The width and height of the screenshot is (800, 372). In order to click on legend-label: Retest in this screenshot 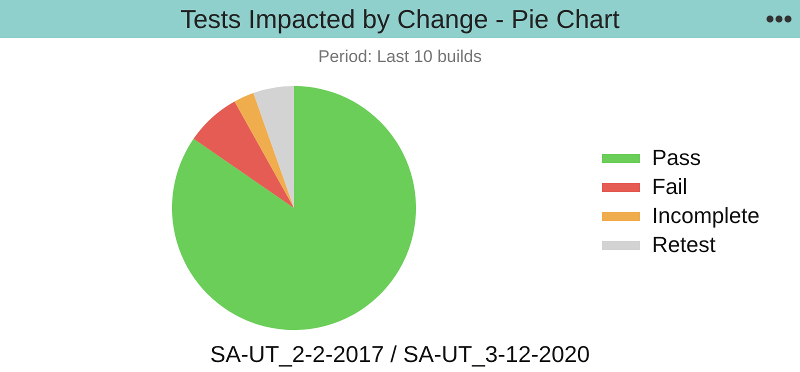, I will do `click(684, 244)`.